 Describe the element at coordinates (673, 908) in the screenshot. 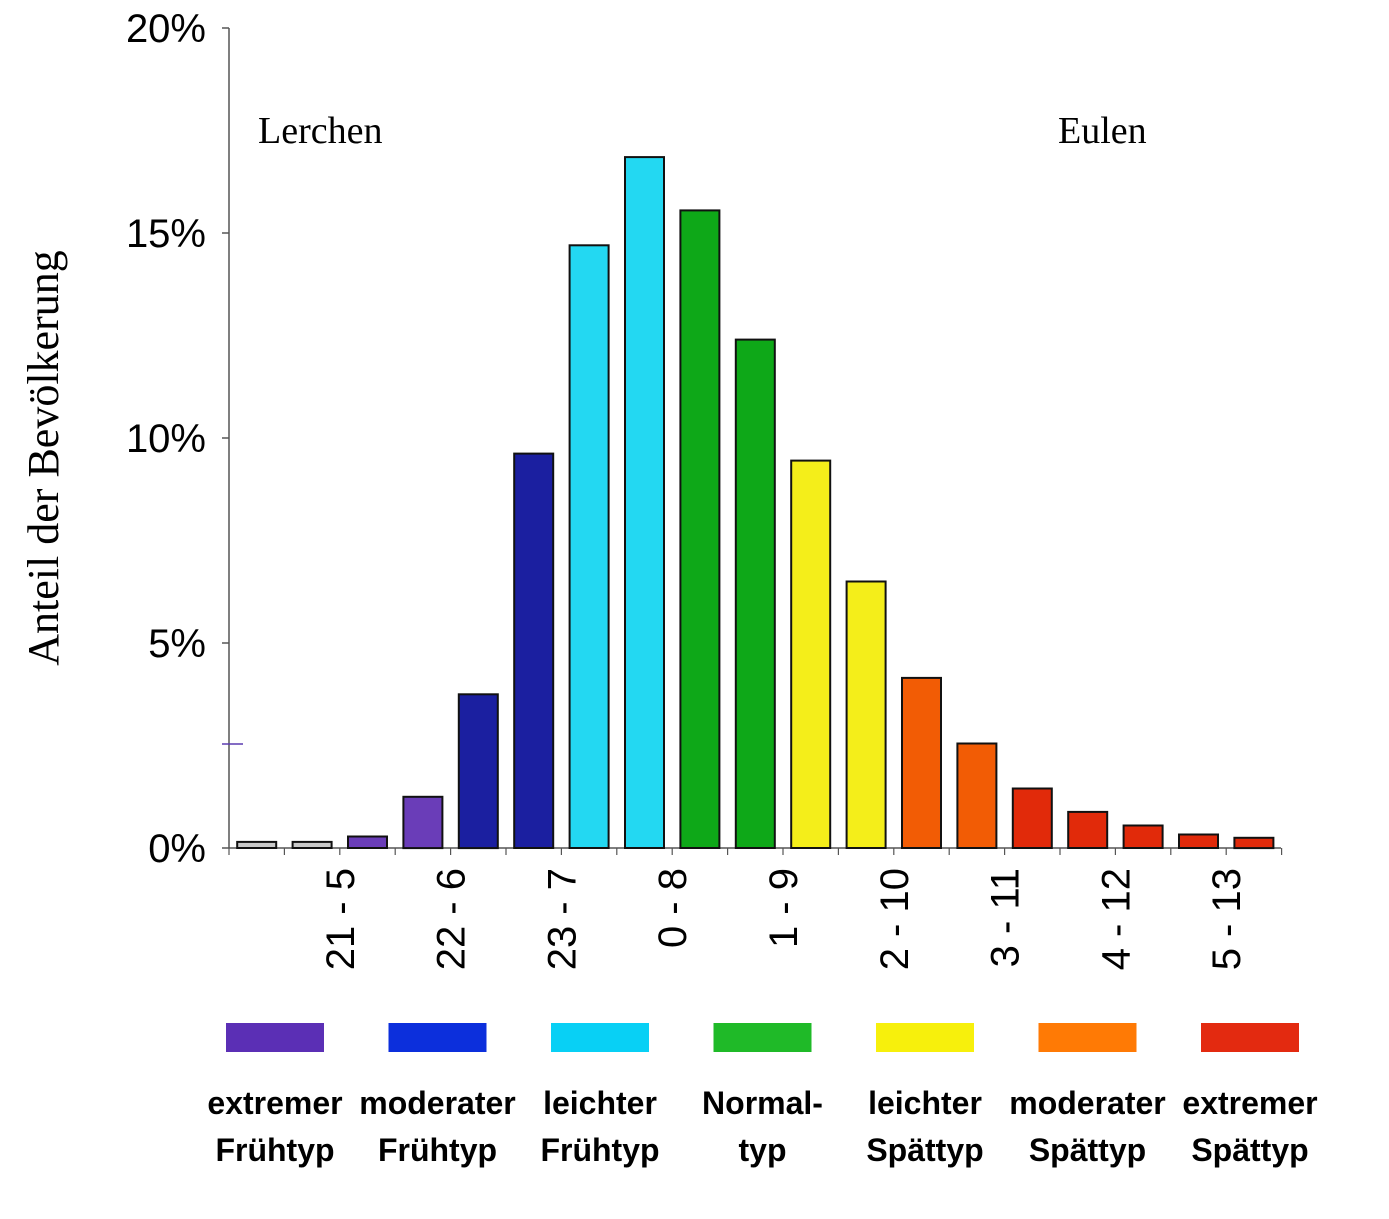

I see `x-tick-label: 0 - 8` at that location.